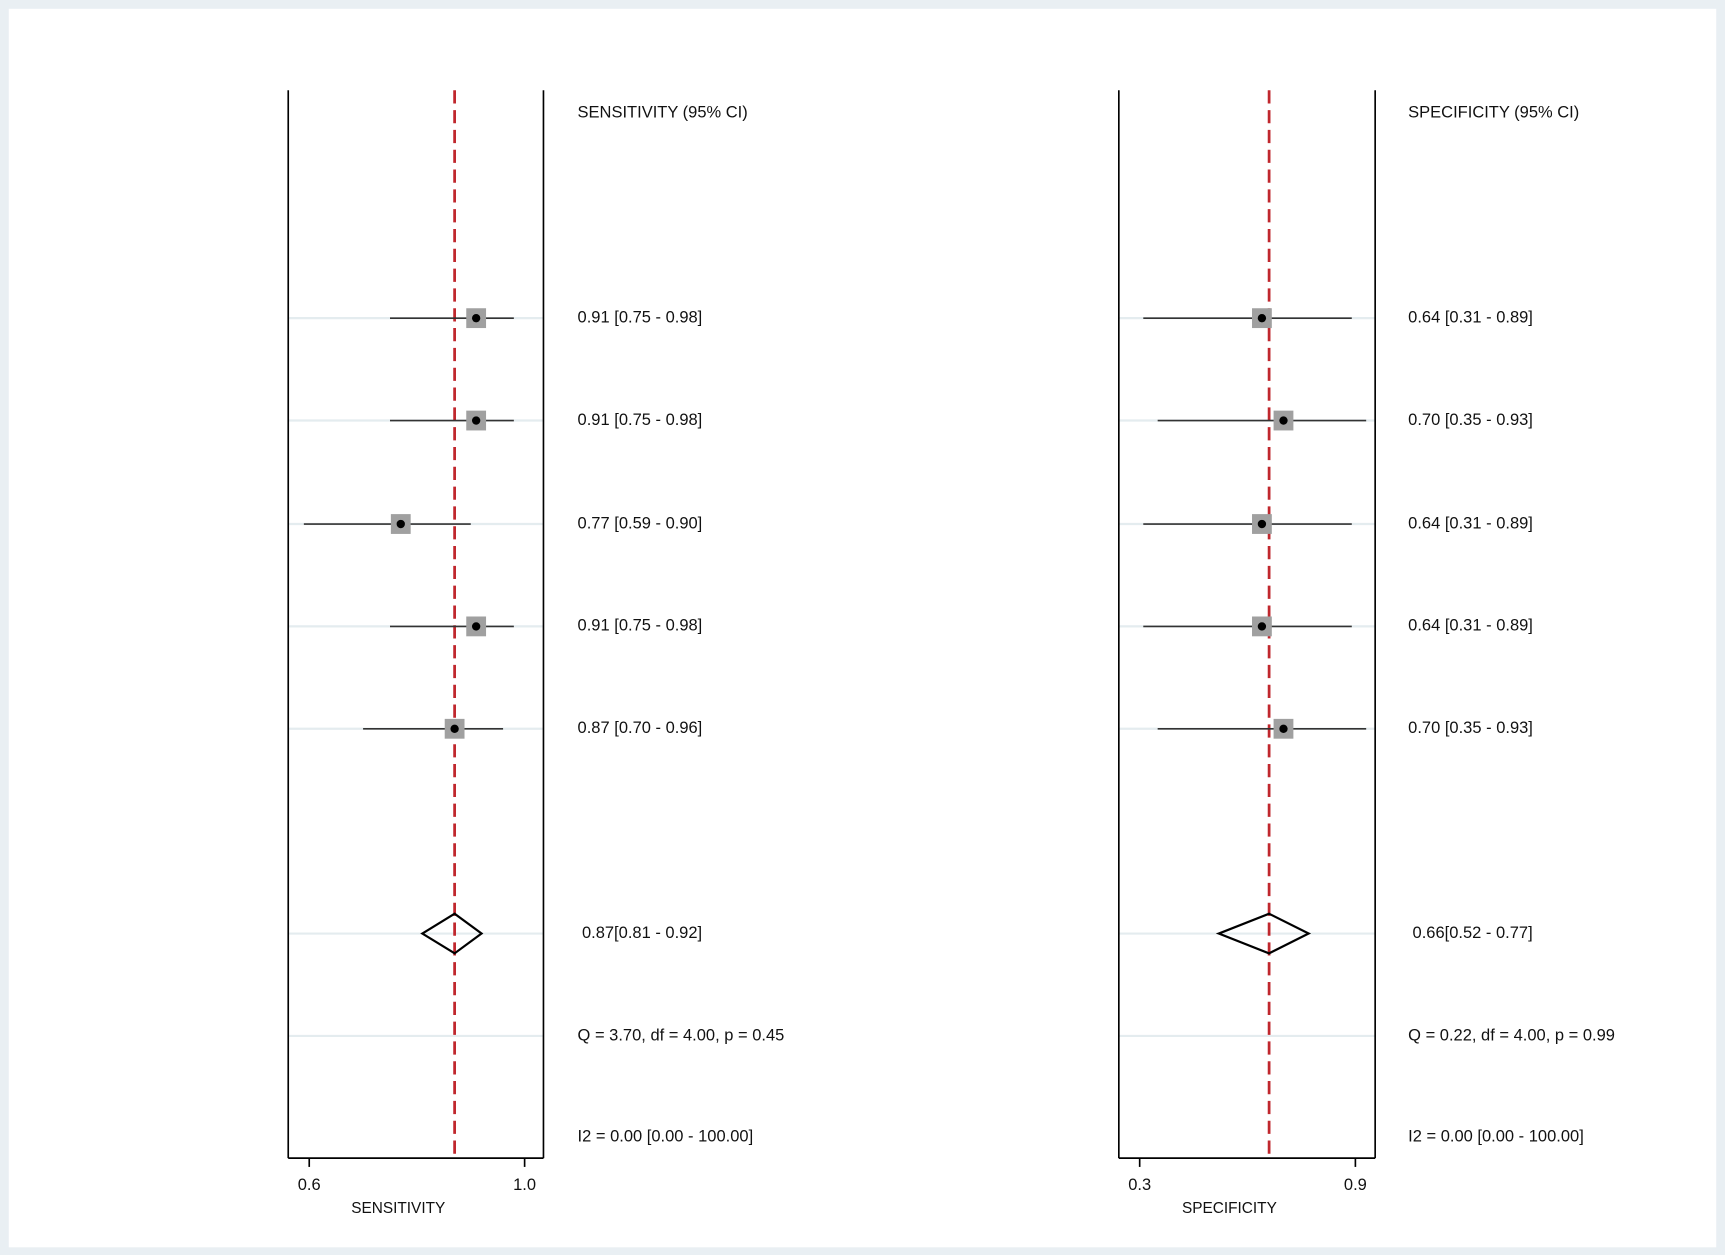  I want to click on summary-label: 0.66[0.52 - 0.77], so click(1473, 933).